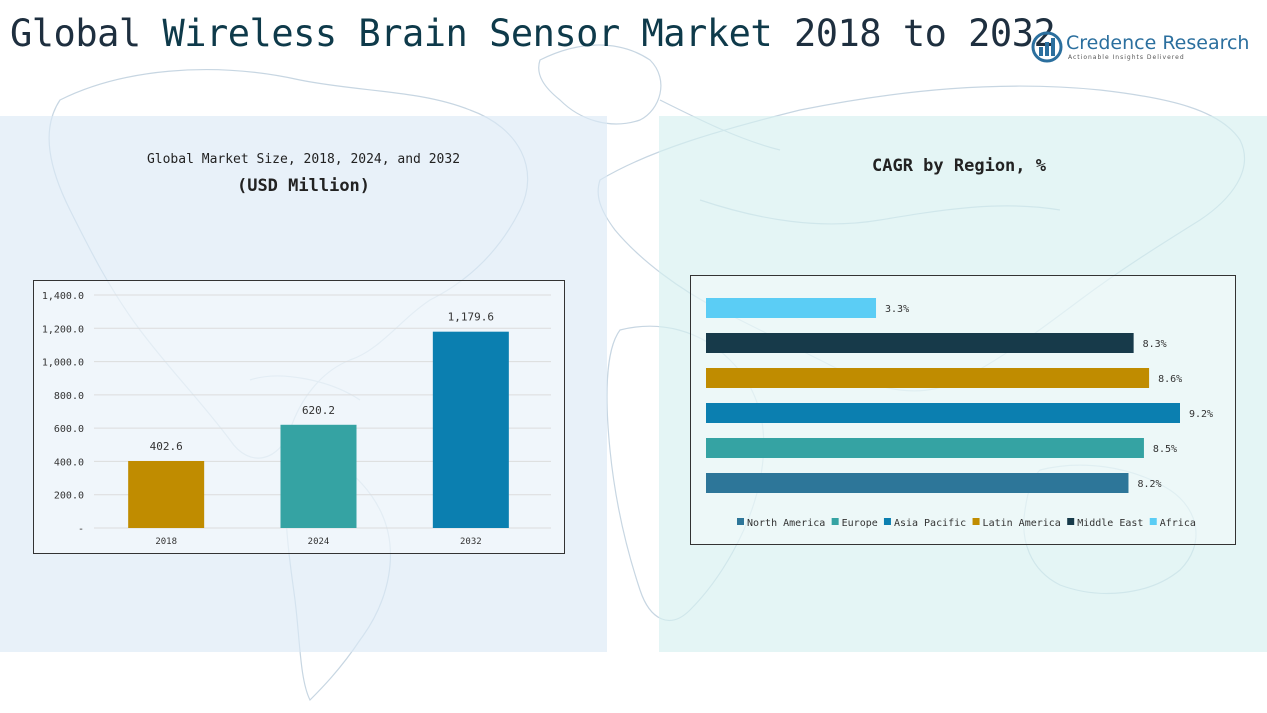 This screenshot has height=713, width=1267. Describe the element at coordinates (1201, 414) in the screenshot. I see `bar-value-label: 9.2%` at that location.